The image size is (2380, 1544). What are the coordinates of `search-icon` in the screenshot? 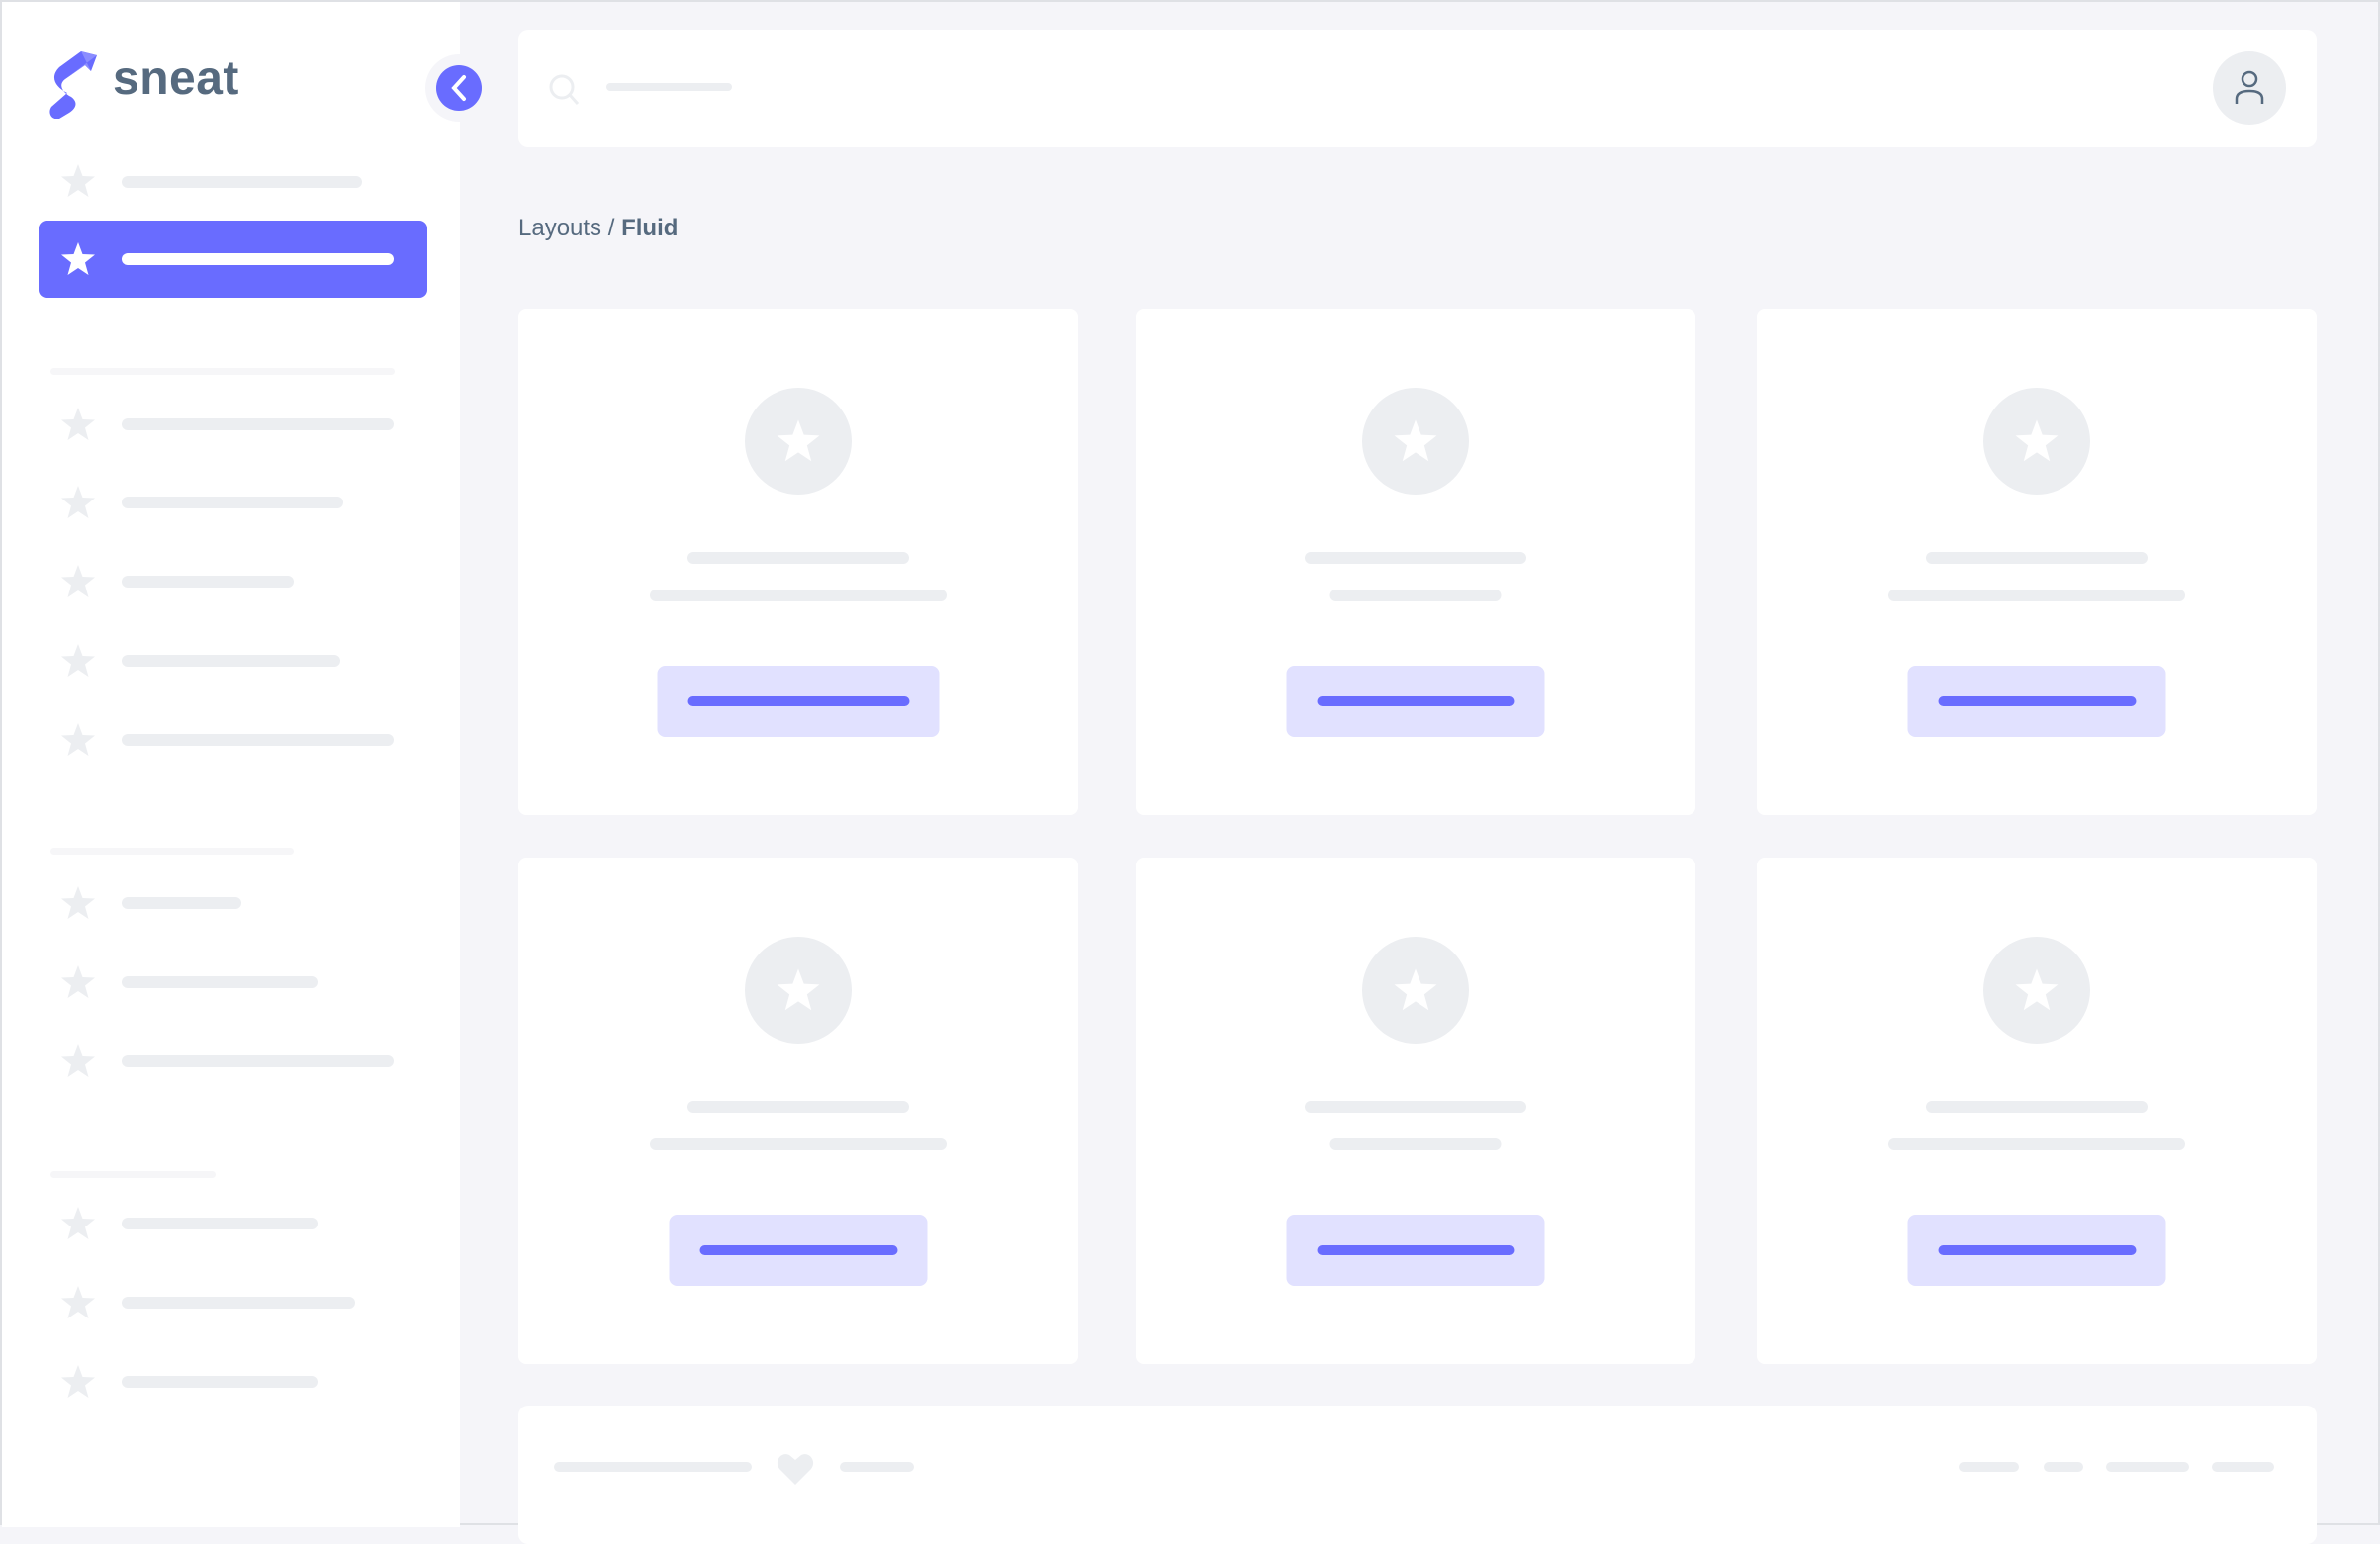 It's located at (565, 90).